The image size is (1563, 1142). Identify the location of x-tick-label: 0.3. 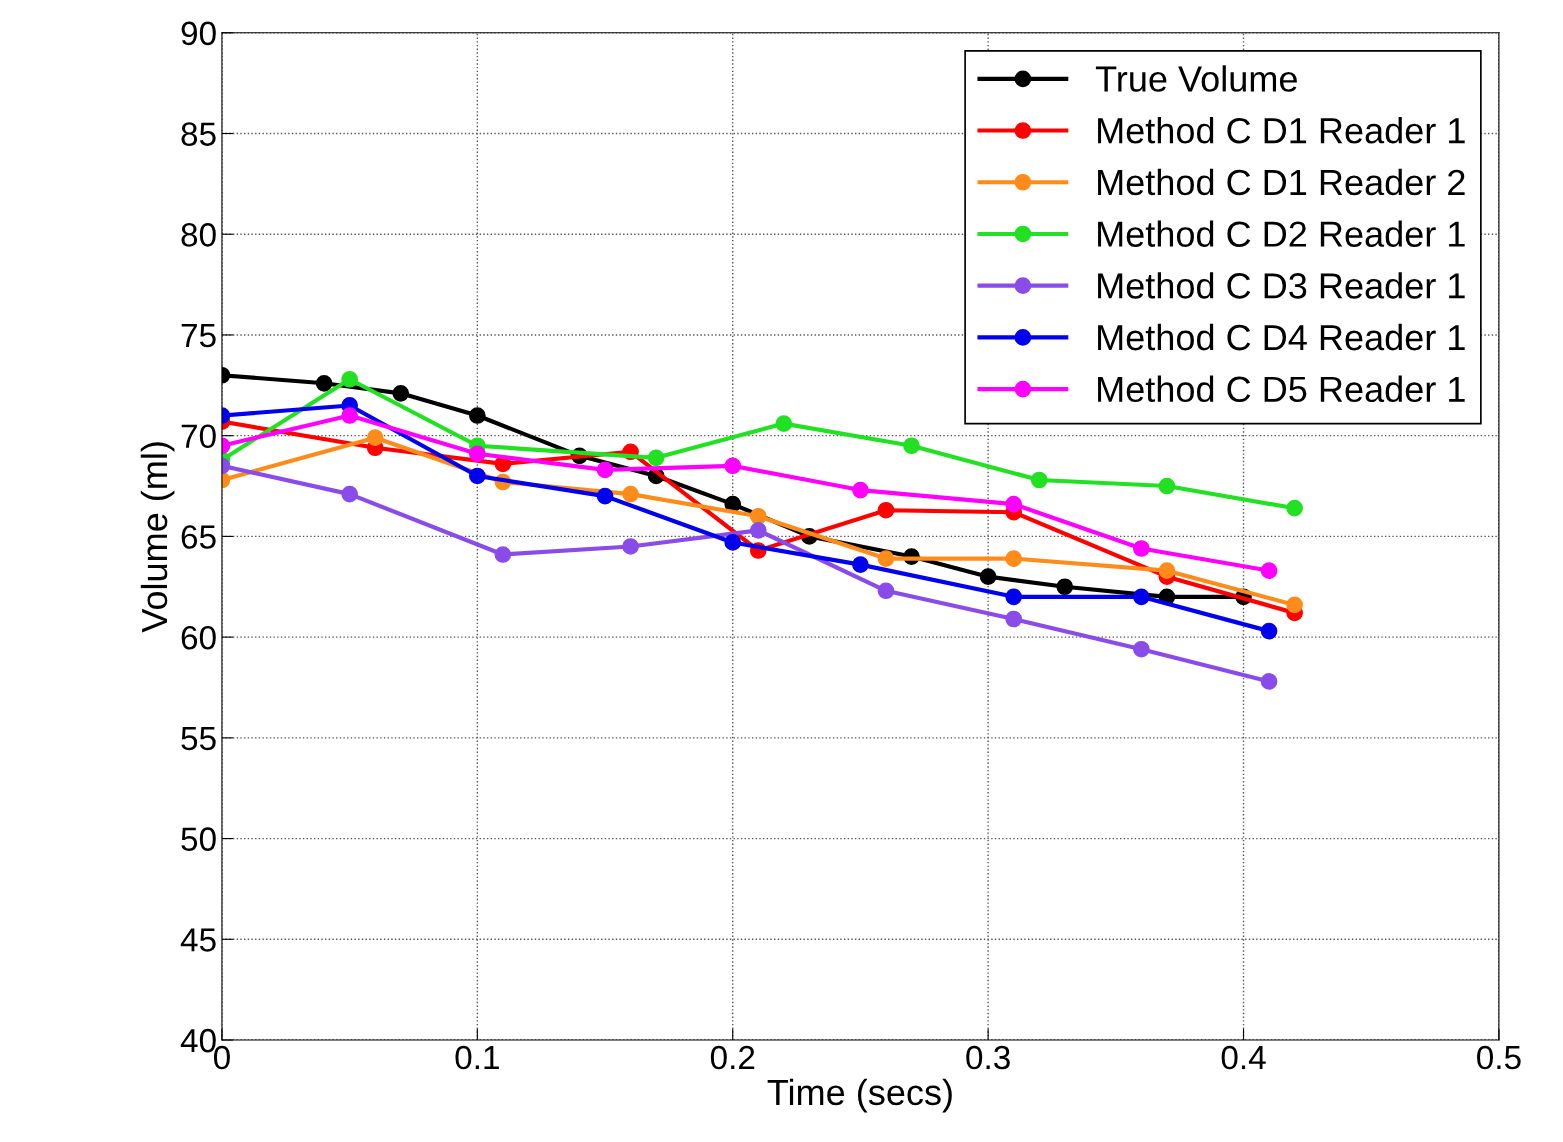
(988, 1057).